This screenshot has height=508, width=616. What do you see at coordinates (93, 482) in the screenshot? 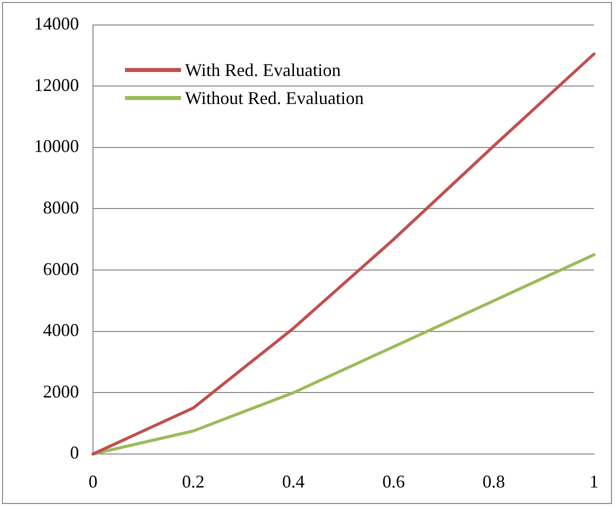
I see `x-tick-label: 0` at bounding box center [93, 482].